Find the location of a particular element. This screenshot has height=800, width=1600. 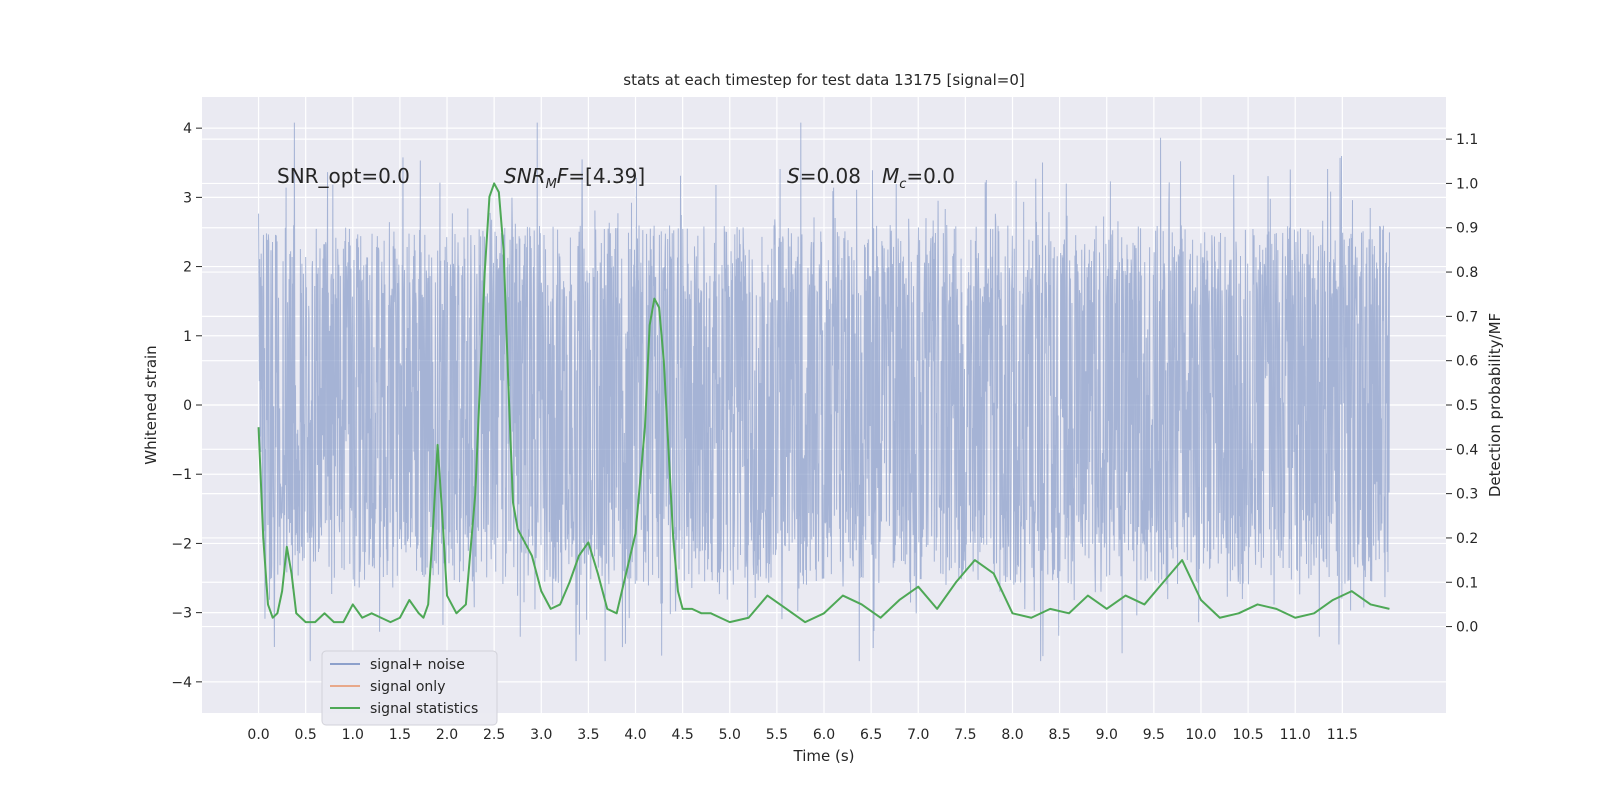

annotation-snr-mf: SNRMF=[4.39] is located at coordinates (574, 178).